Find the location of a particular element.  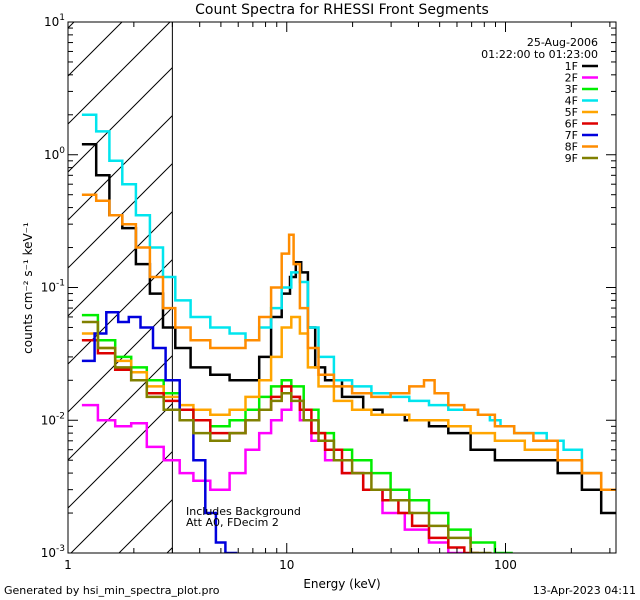

legend-label-6F: 6F is located at coordinates (571, 124).